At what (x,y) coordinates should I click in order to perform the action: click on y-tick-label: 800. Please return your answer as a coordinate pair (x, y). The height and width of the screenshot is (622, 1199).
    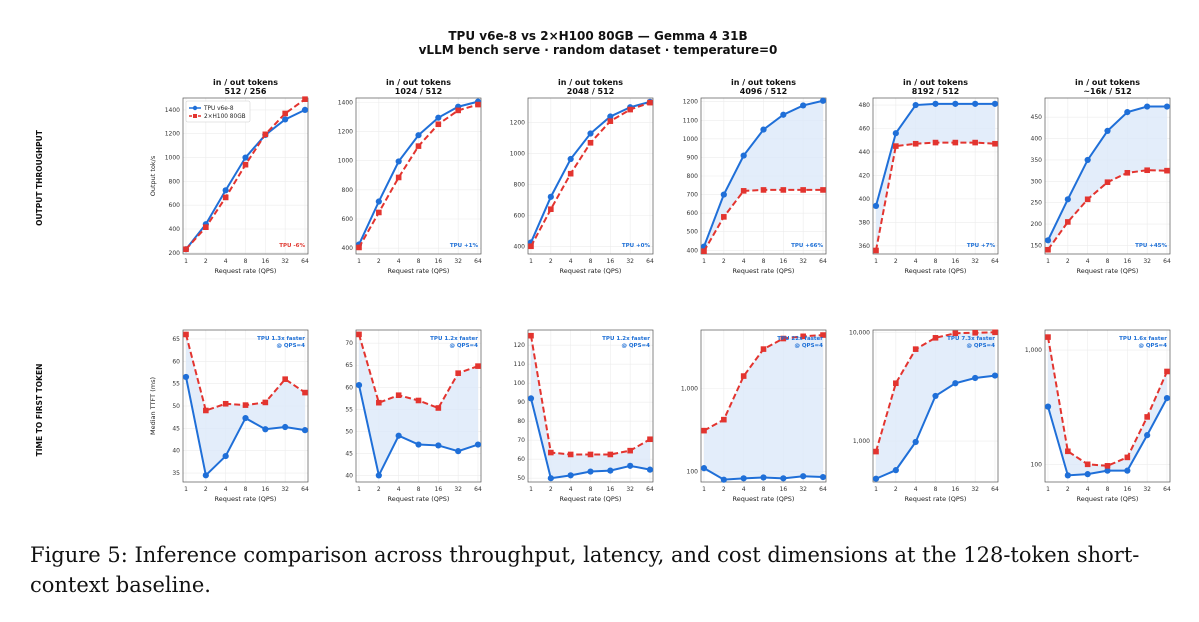
    Looking at the image, I should click on (348, 190).